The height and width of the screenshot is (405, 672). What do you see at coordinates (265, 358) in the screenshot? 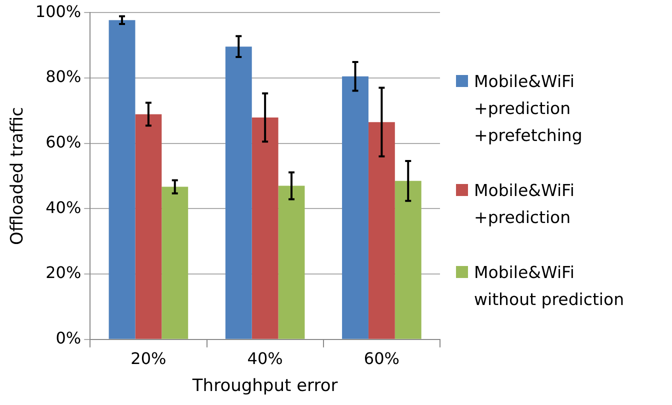
I see `x-tick-label: 40%` at bounding box center [265, 358].